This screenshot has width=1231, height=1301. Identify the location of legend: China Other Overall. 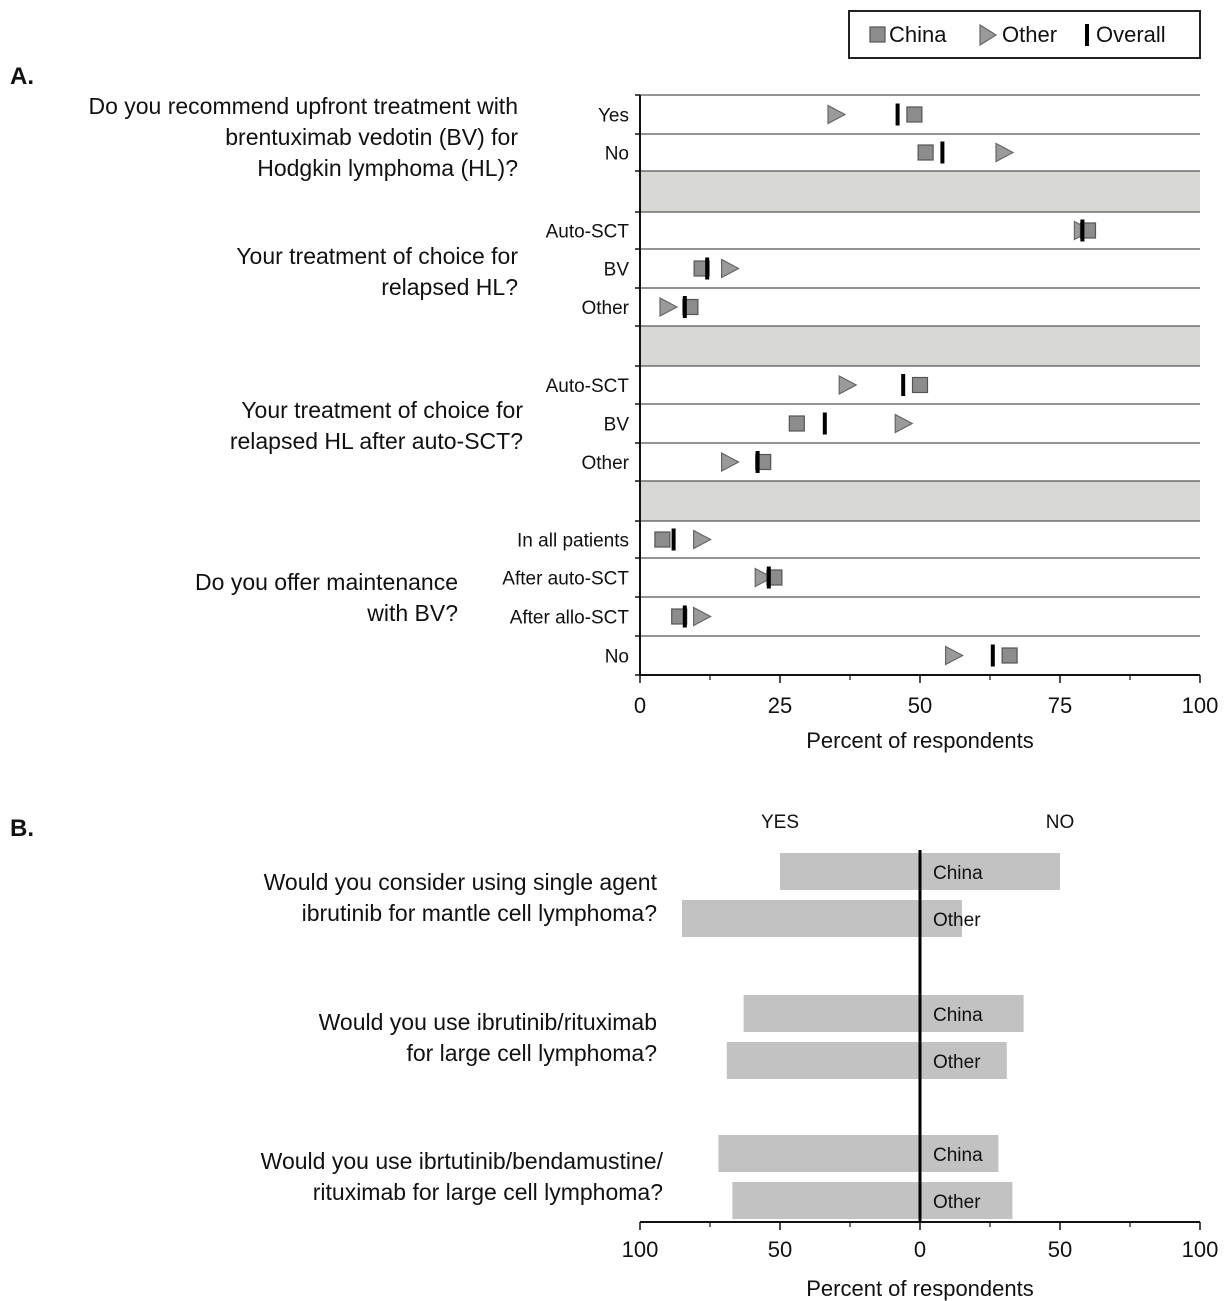
(1024, 34).